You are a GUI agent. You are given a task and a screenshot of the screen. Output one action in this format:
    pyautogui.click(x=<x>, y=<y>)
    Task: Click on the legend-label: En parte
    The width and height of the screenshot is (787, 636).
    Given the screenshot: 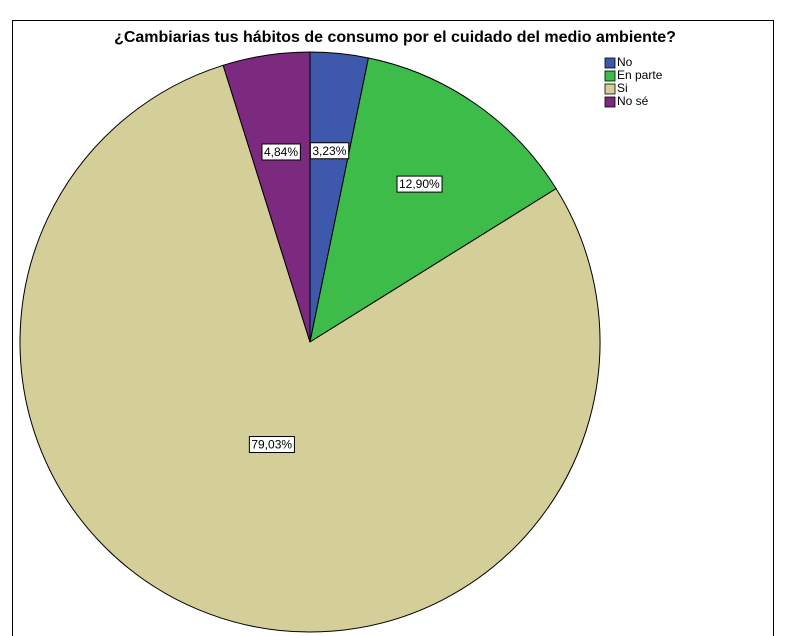 What is the action you would take?
    pyautogui.click(x=640, y=75)
    